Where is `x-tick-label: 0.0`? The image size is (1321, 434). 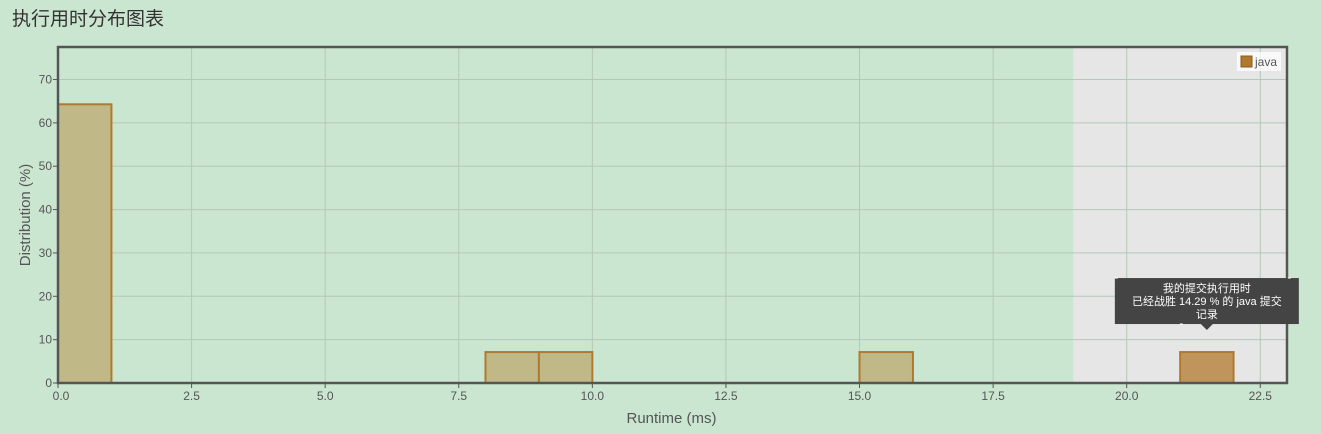
x-tick-label: 0.0 is located at coordinates (61, 396).